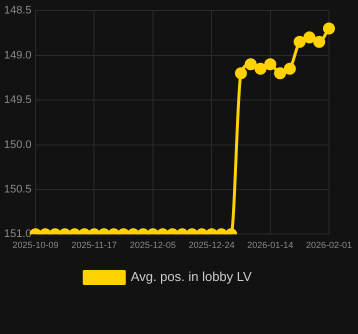 This screenshot has height=334, width=358. What do you see at coordinates (18, 100) in the screenshot?
I see `y-tick-label: 149.5` at bounding box center [18, 100].